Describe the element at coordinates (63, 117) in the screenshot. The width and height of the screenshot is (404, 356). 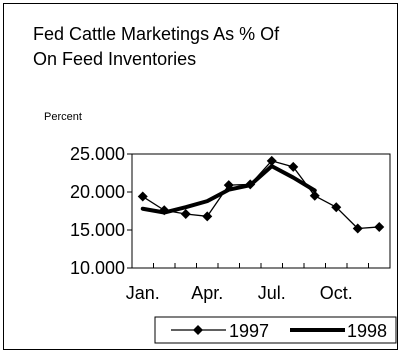
I see `y-axis-label: Percent` at that location.